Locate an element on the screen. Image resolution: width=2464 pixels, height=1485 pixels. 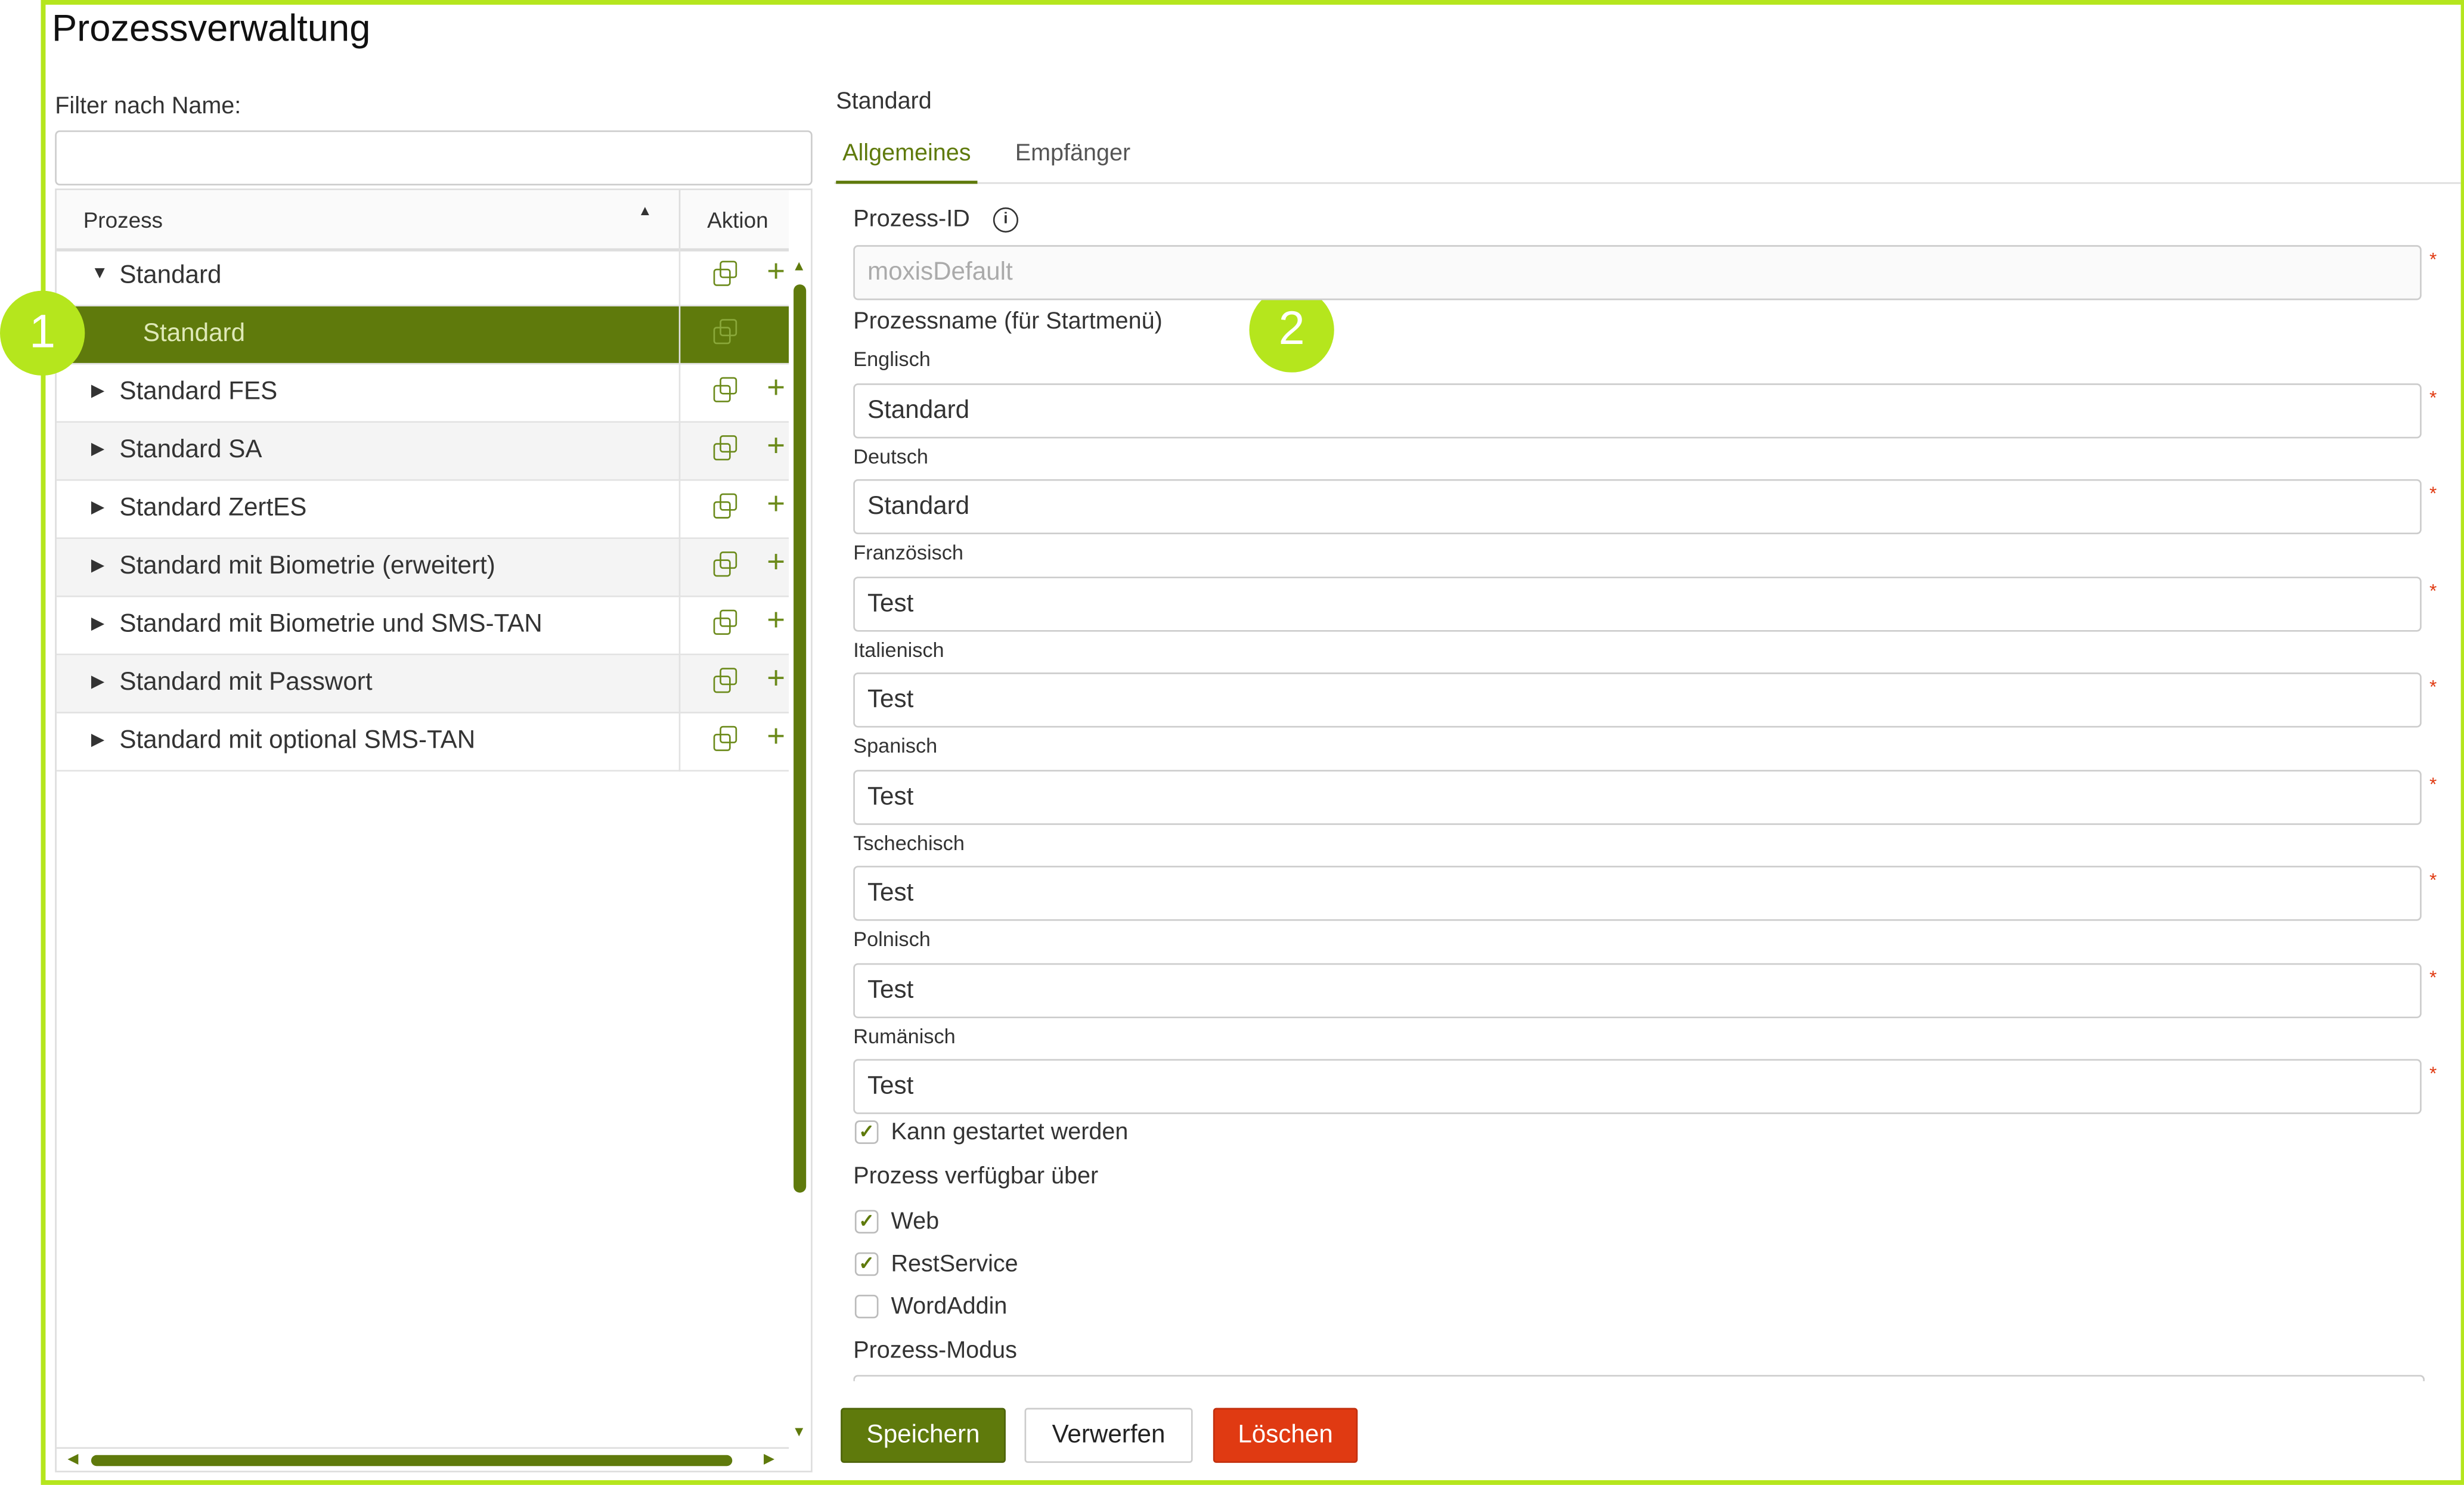
available-checkbox is located at coordinates (866, 1307).